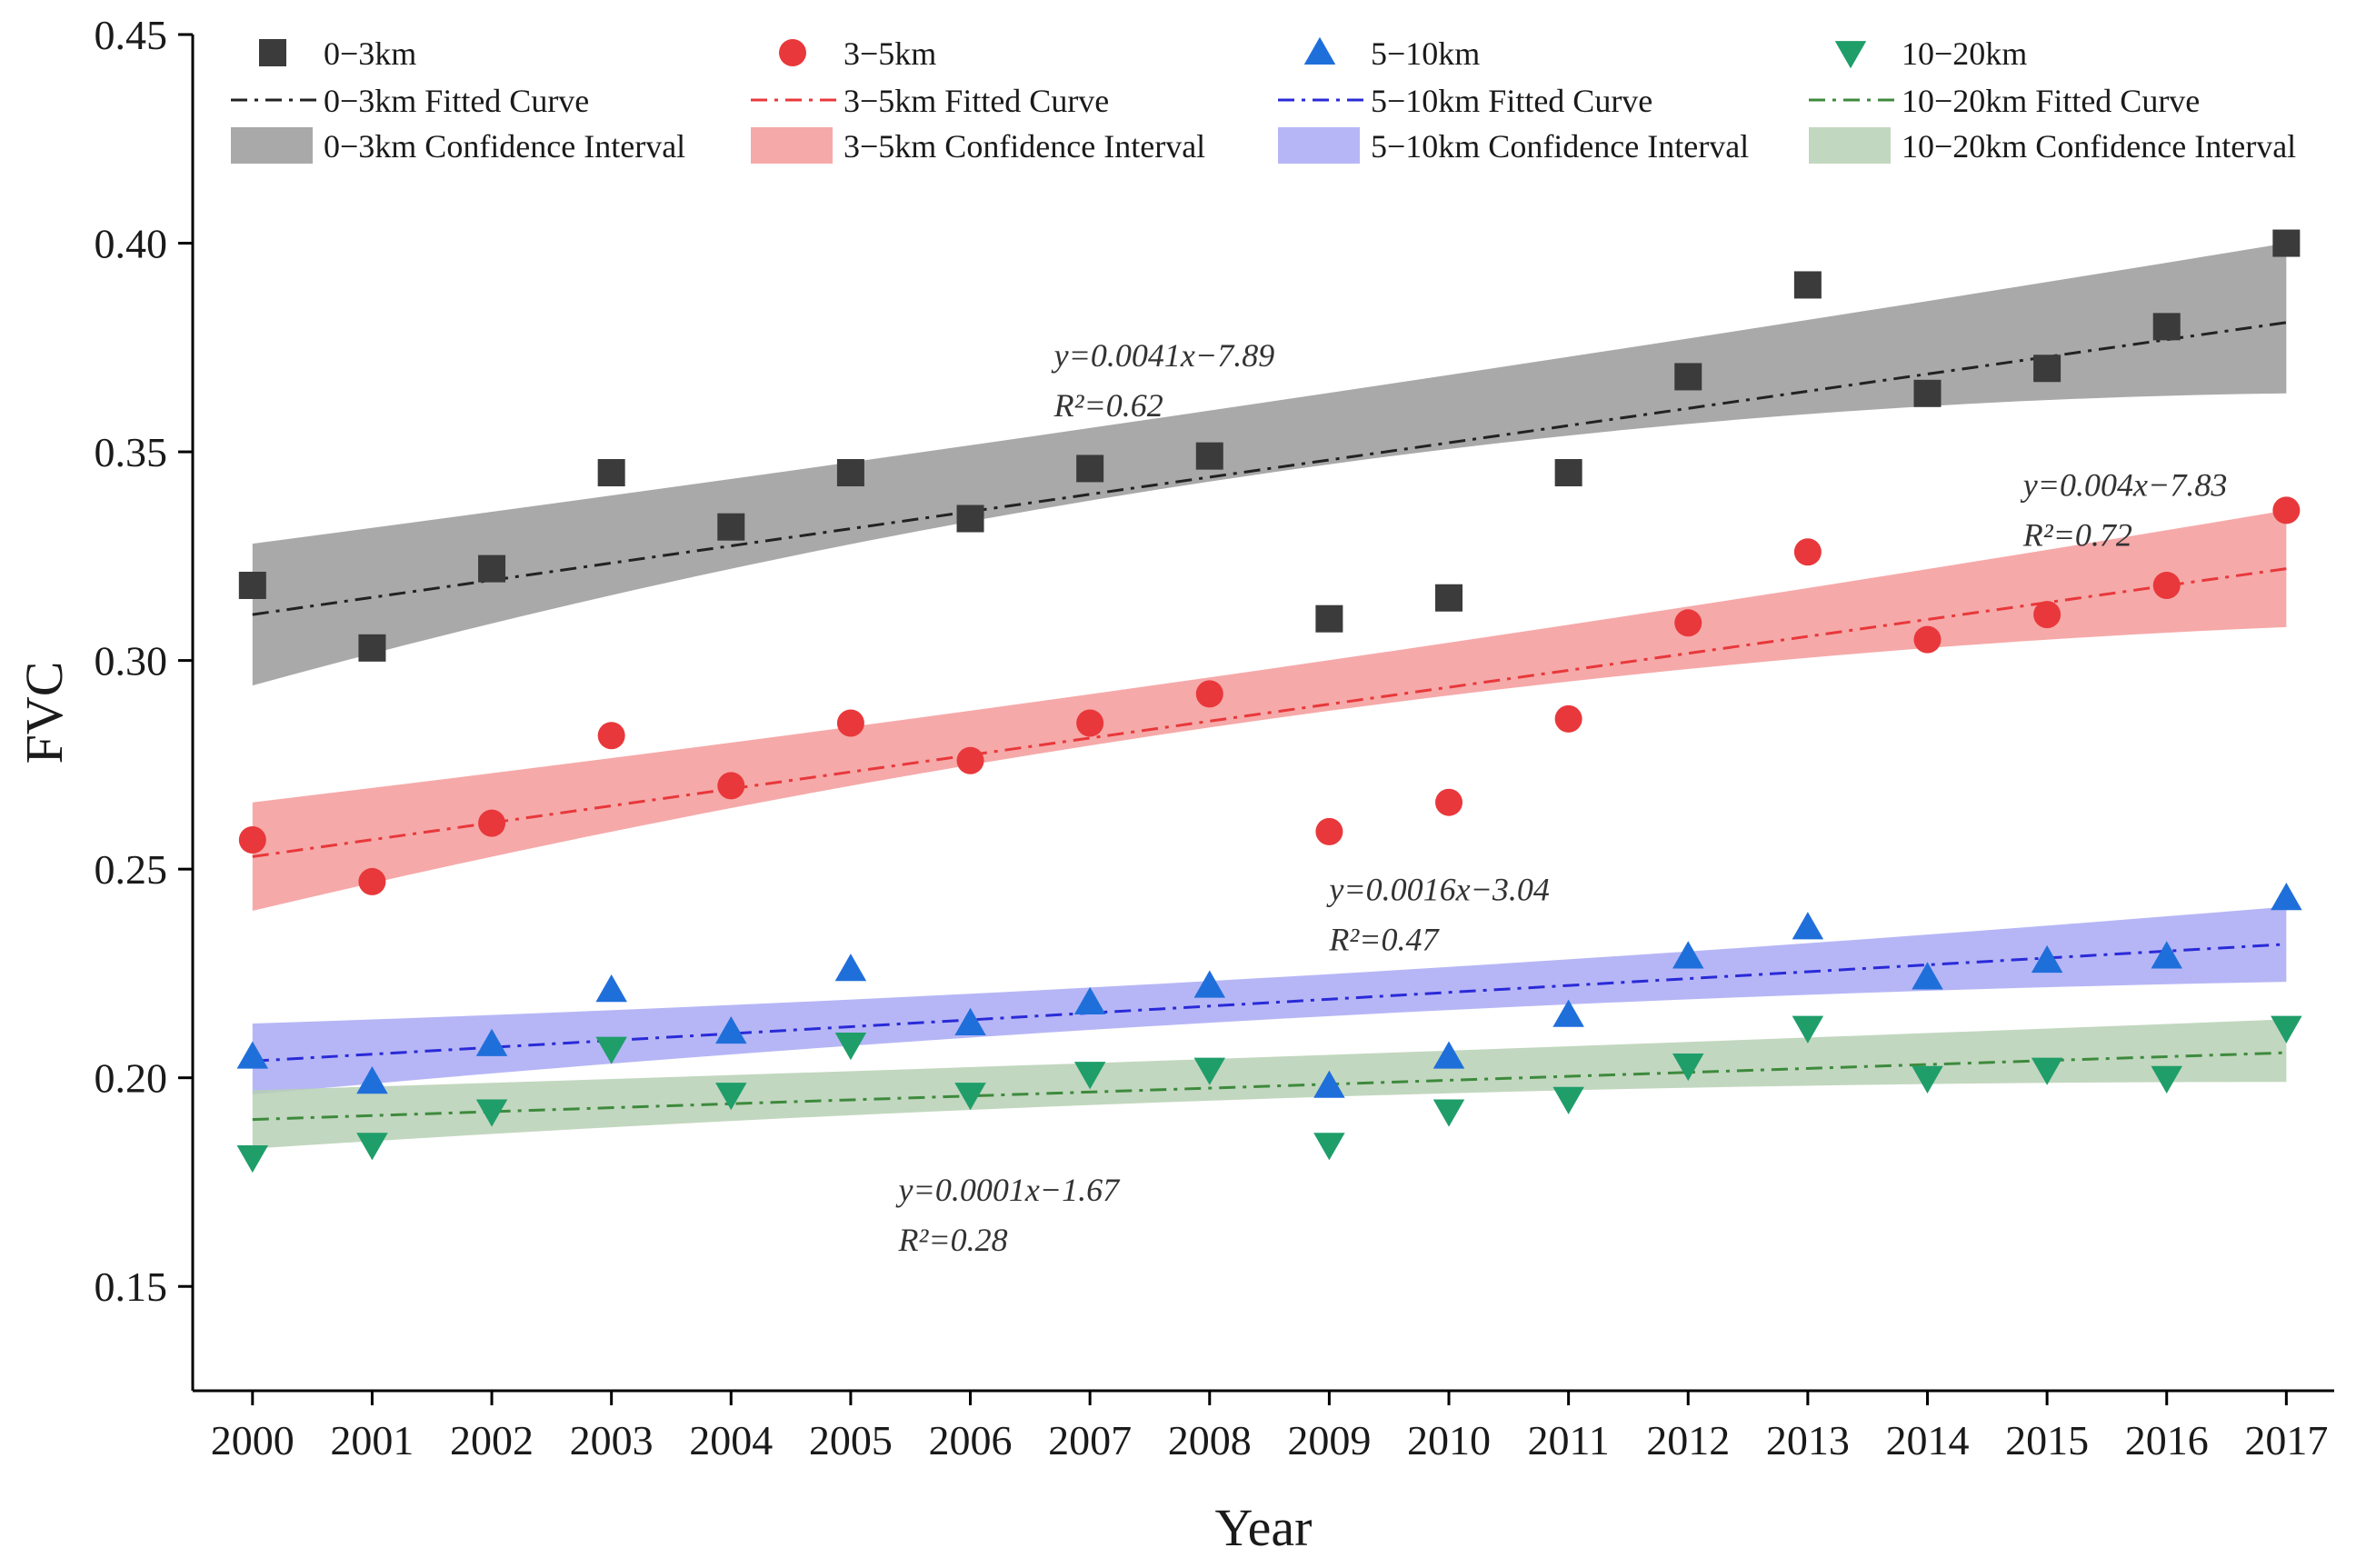 The image size is (2356, 1568). What do you see at coordinates (1329, 831) in the screenshot?
I see `point-s1-2009` at bounding box center [1329, 831].